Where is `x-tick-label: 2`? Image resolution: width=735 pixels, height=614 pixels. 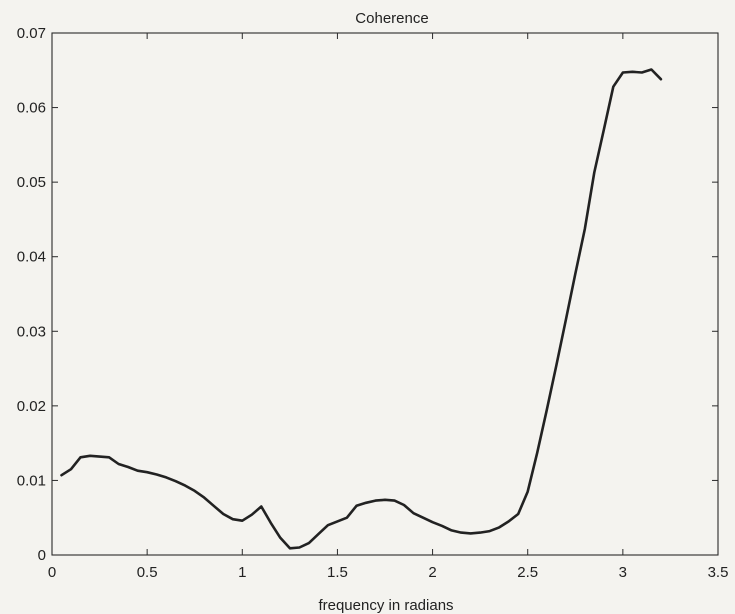 x-tick-label: 2 is located at coordinates (432, 572).